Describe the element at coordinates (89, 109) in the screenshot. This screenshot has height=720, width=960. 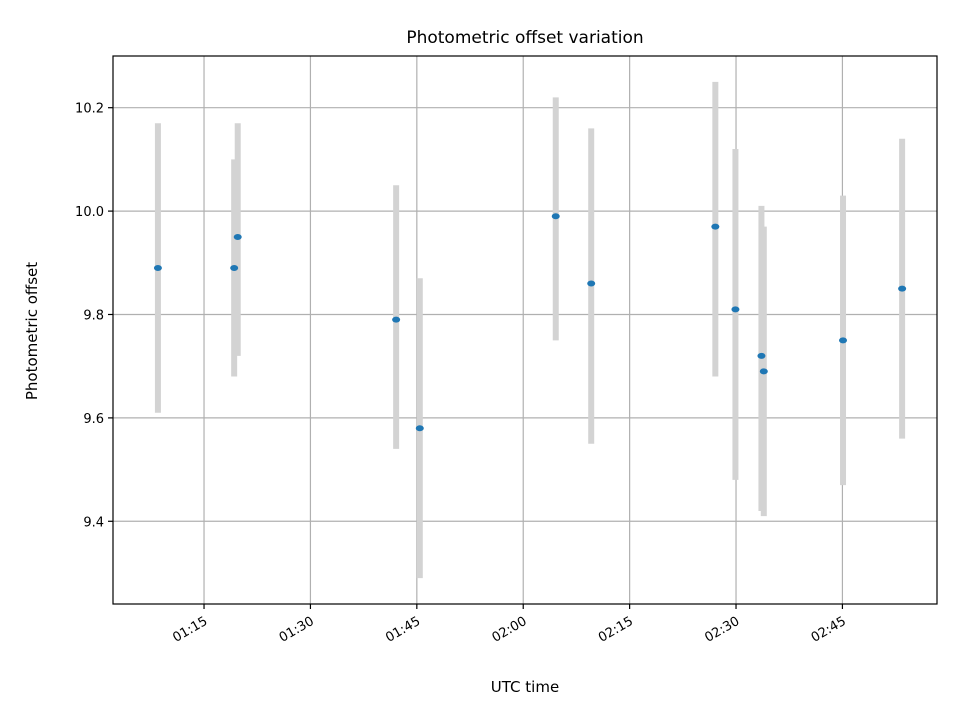
I see `y-tick-label: 10.2` at that location.